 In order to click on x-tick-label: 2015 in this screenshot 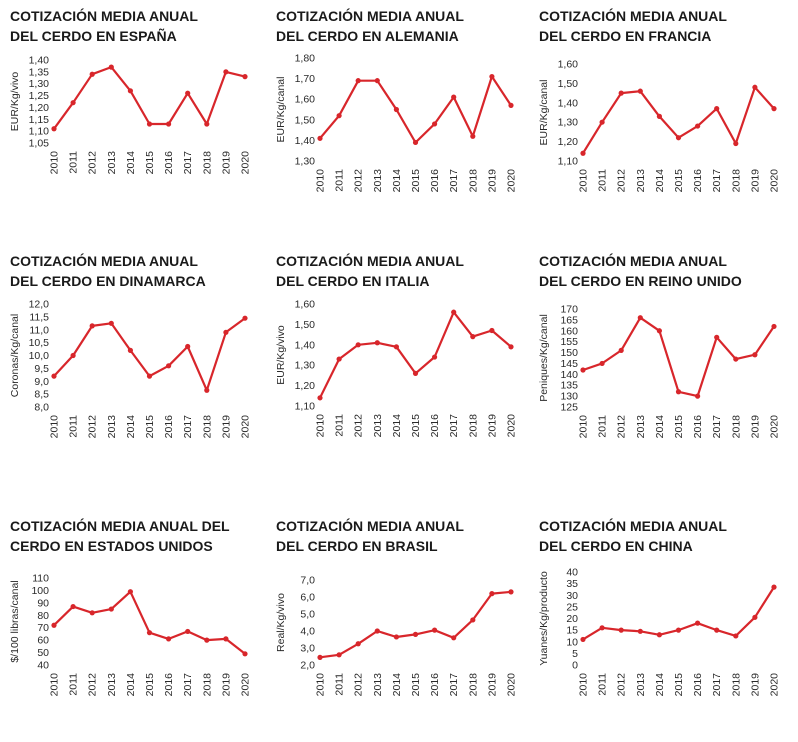, I will do `click(416, 426)`.